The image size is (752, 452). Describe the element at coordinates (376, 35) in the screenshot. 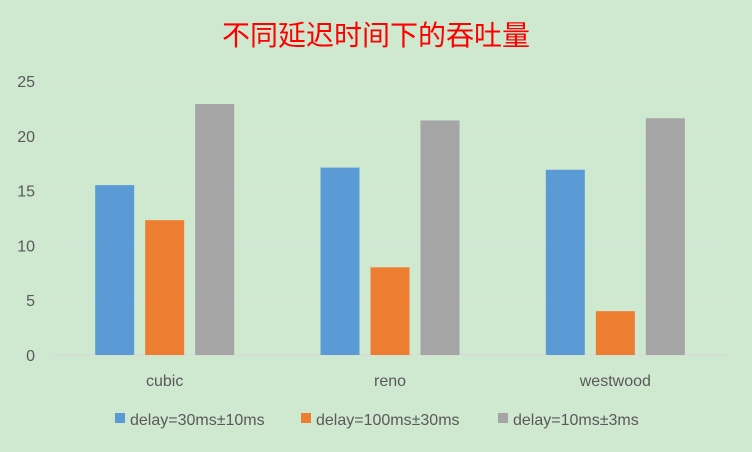

I see `chart-title: 不同延迟时间下的吞吐量` at that location.